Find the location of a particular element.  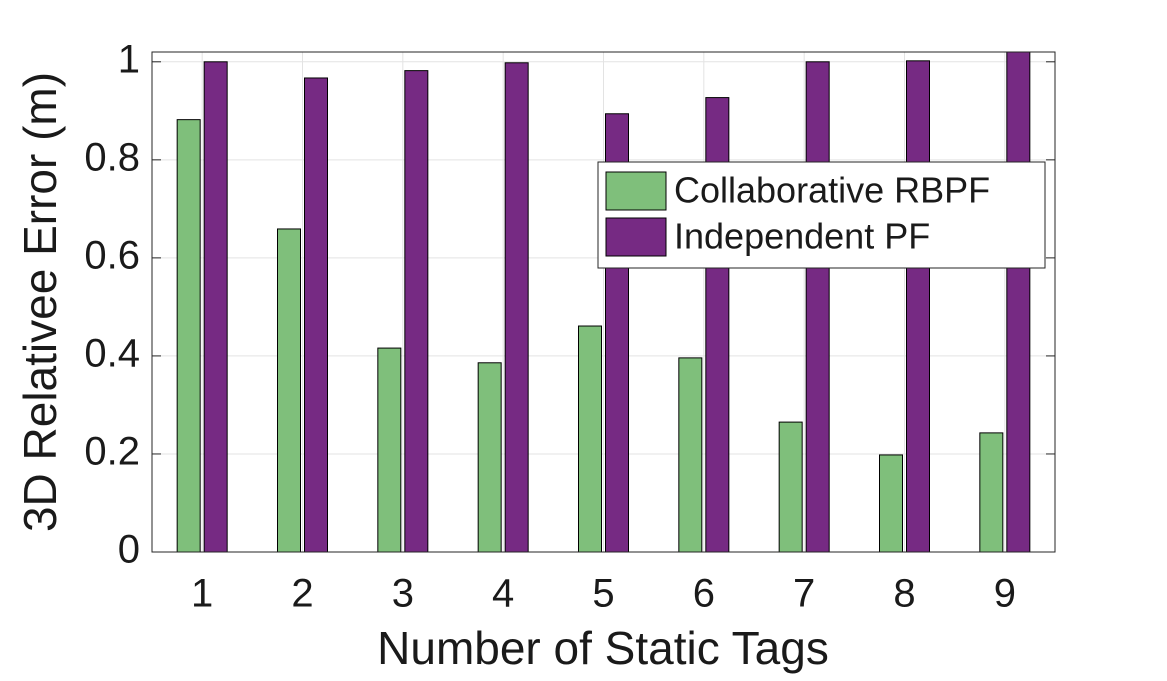

x-tick-label: 5 is located at coordinates (603, 594).